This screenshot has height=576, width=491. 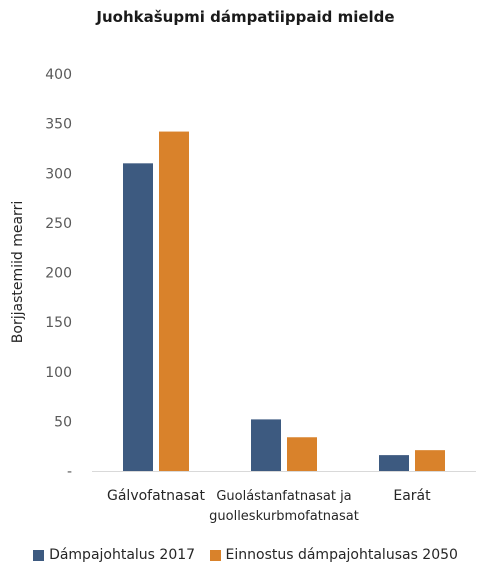 I want to click on y-tick-label: 400, so click(x=58, y=75).